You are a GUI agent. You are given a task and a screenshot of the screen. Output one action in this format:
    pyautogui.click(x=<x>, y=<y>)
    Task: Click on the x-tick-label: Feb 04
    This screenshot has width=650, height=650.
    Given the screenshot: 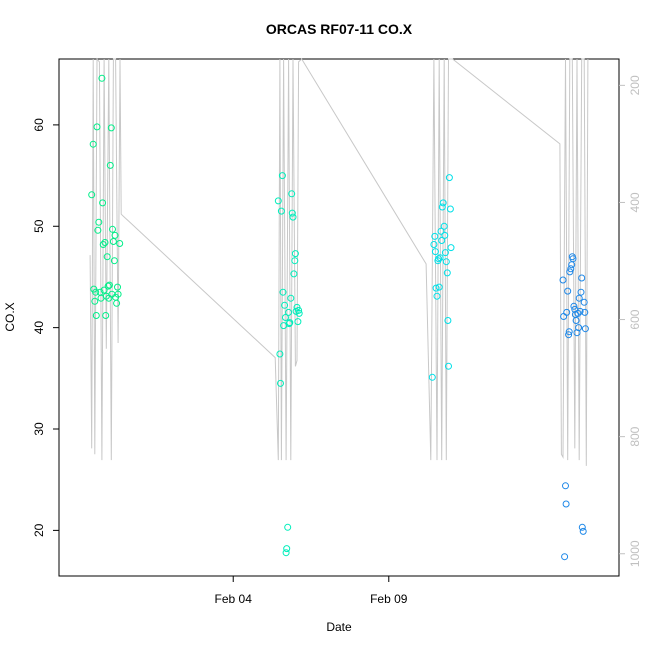 What is the action you would take?
    pyautogui.click(x=234, y=599)
    